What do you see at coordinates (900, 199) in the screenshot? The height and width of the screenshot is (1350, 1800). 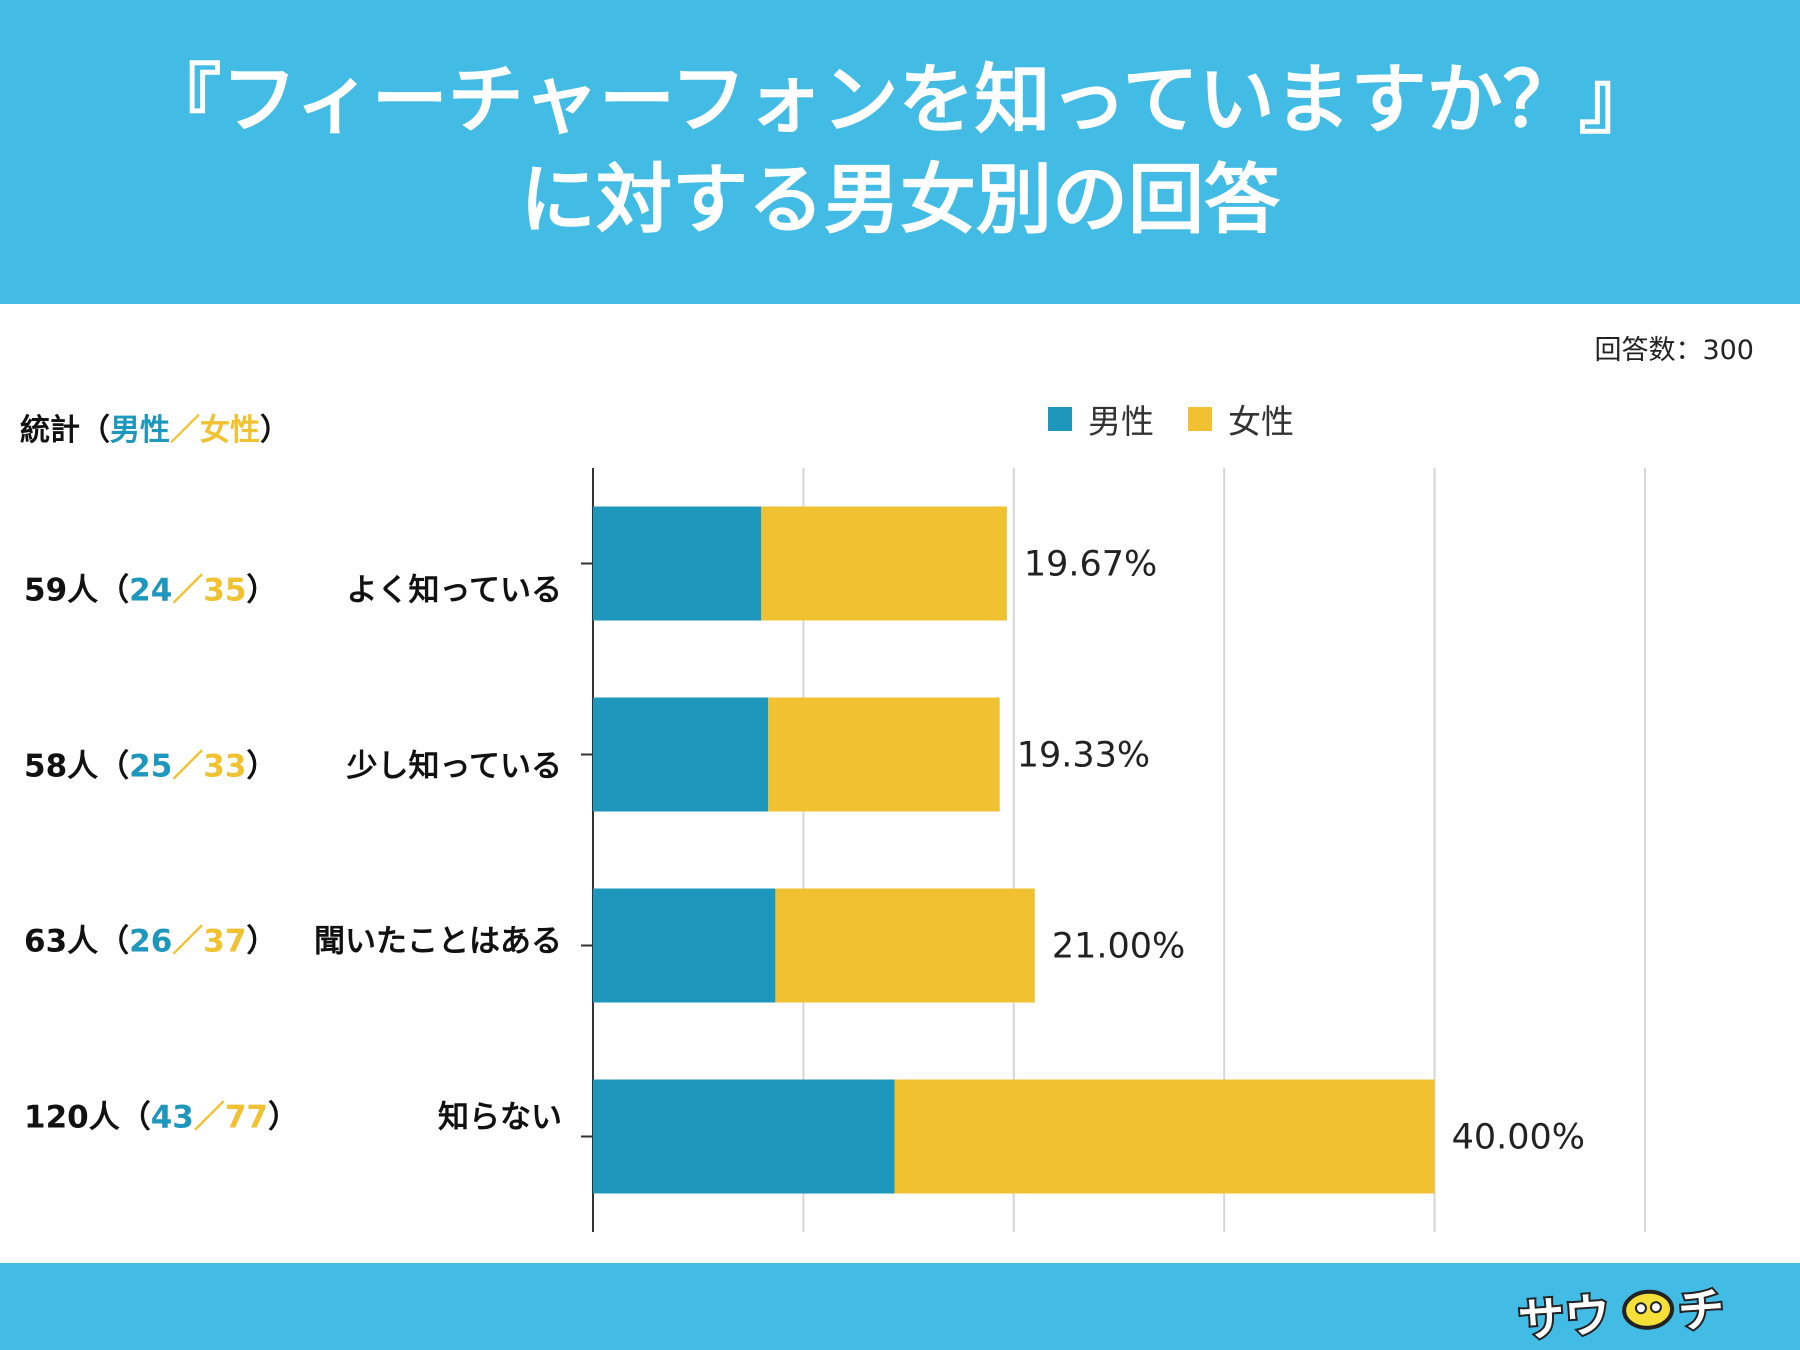 I see `chart-title-line2: に対する男女別の回答` at bounding box center [900, 199].